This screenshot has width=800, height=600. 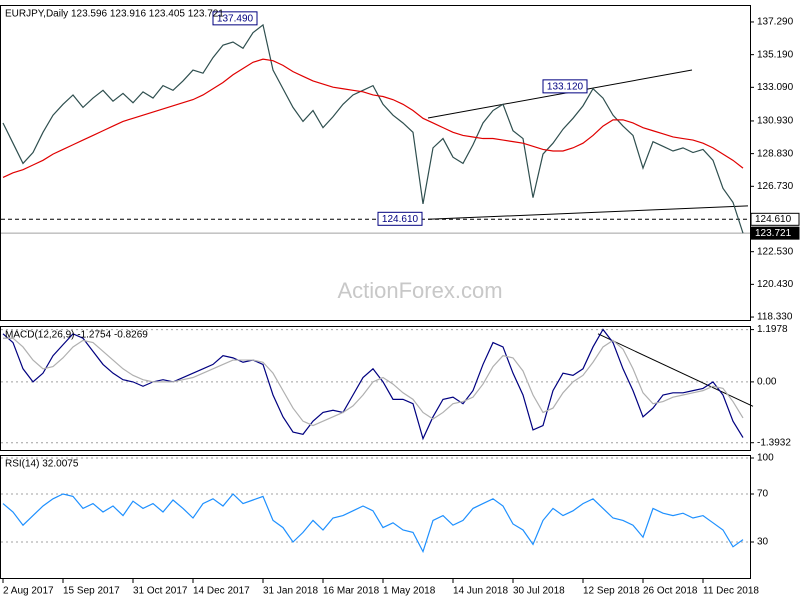 I want to click on annotation-label: 133.120, so click(x=565, y=87).